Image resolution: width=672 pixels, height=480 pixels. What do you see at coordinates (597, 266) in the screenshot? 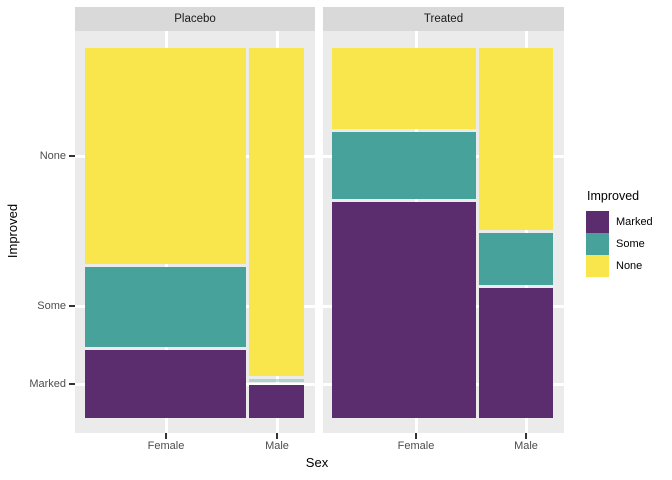
I see `legend-swatch-none` at bounding box center [597, 266].